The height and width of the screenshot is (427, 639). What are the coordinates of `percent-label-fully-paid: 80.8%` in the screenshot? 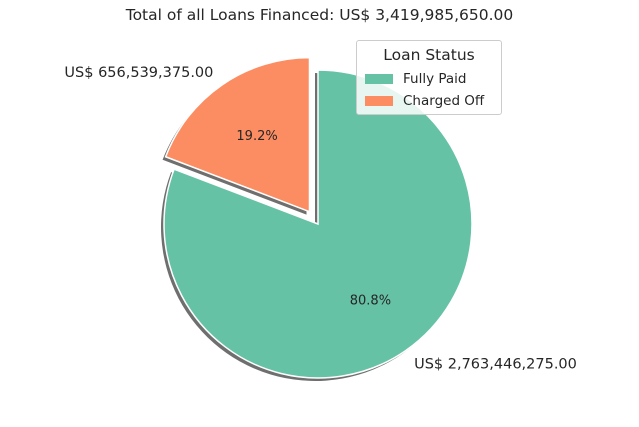 It's located at (370, 301).